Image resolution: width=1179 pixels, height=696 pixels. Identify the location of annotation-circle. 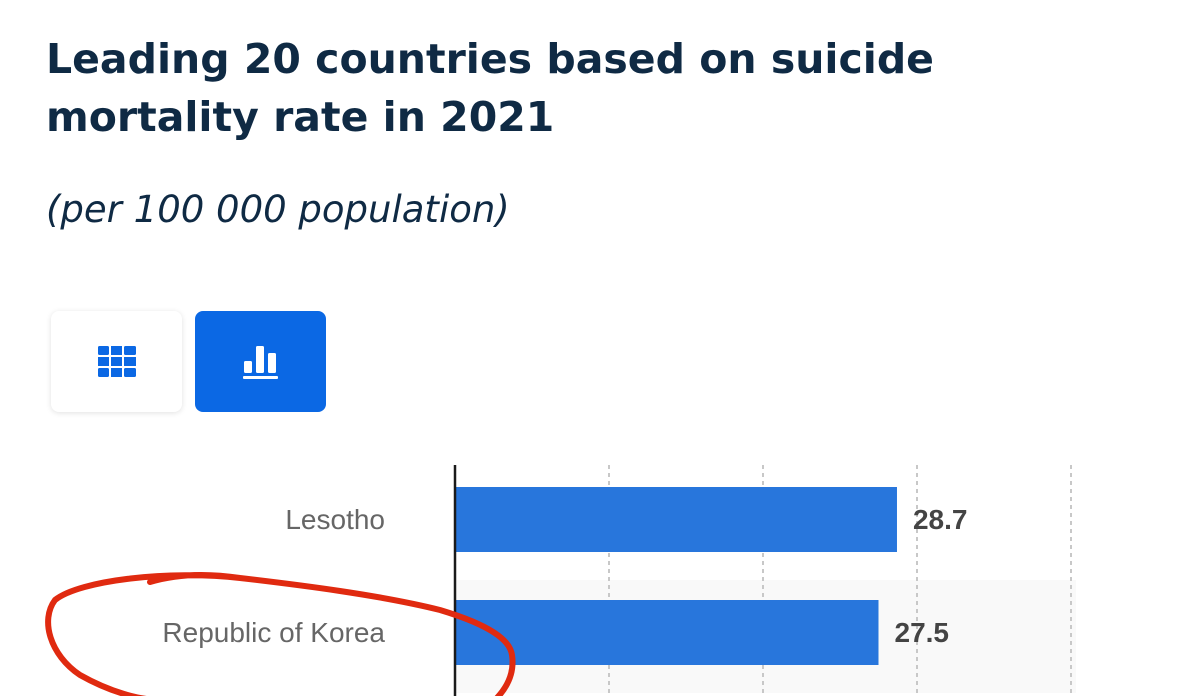
(280, 634).